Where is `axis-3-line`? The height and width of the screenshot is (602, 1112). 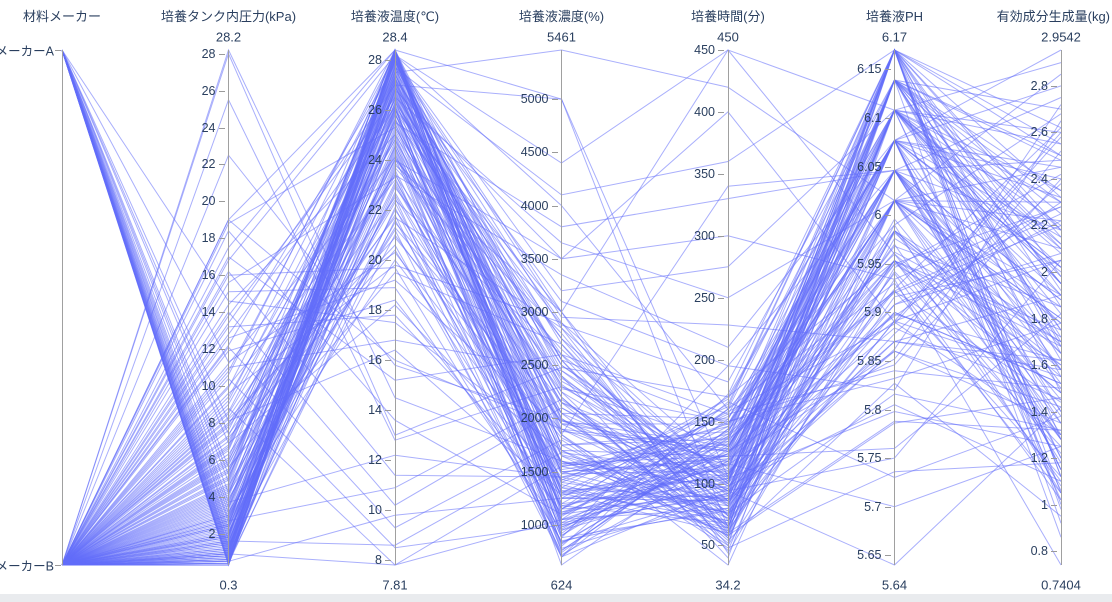
axis-3-line is located at coordinates (561, 307).